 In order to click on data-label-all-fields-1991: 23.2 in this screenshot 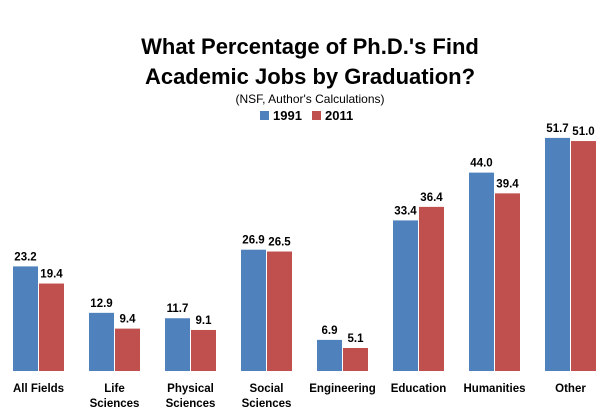, I will do `click(25, 257)`.